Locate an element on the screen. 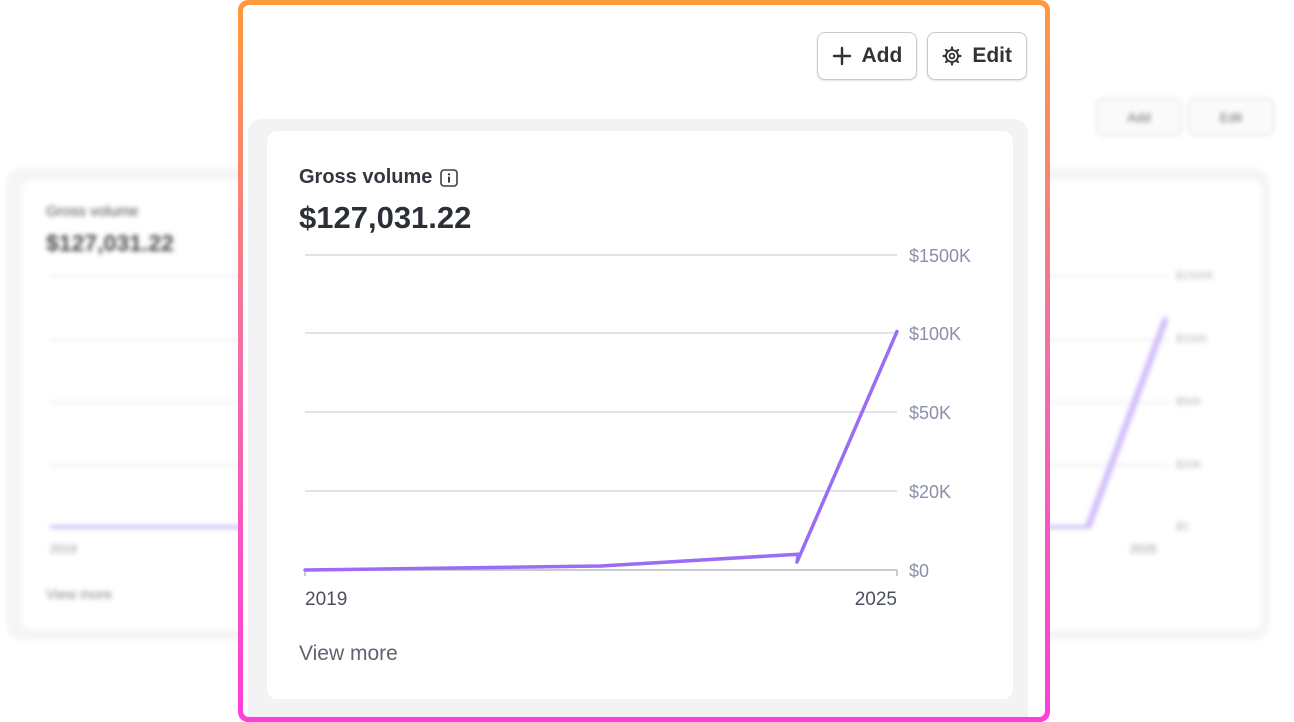 The width and height of the screenshot is (1294, 722). view-more-link: View more is located at coordinates (348, 653).